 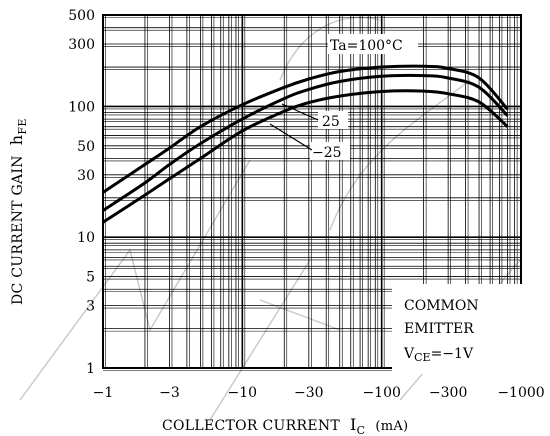 I want to click on y-tick-label: 10, so click(x=86, y=238).